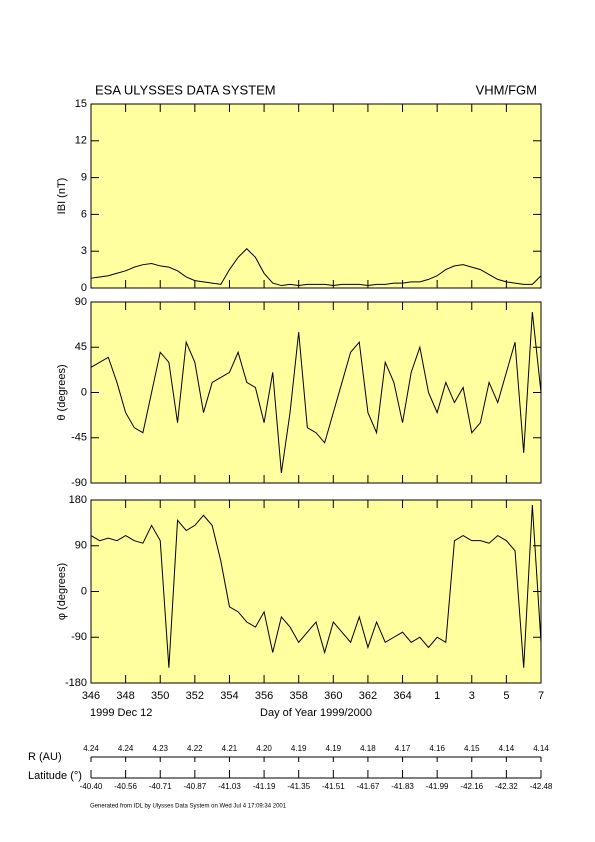 Image resolution: width=595 pixels, height=842 pixels. I want to click on x-tick-label: 348, so click(125, 696).